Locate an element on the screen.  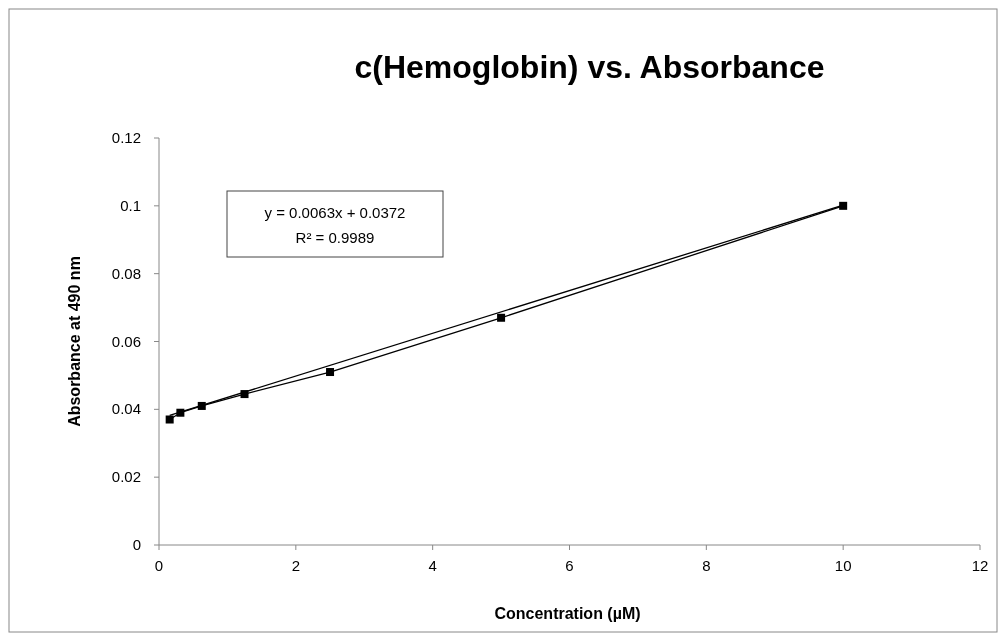
y-tick-label: 0.04 is located at coordinates (126, 409).